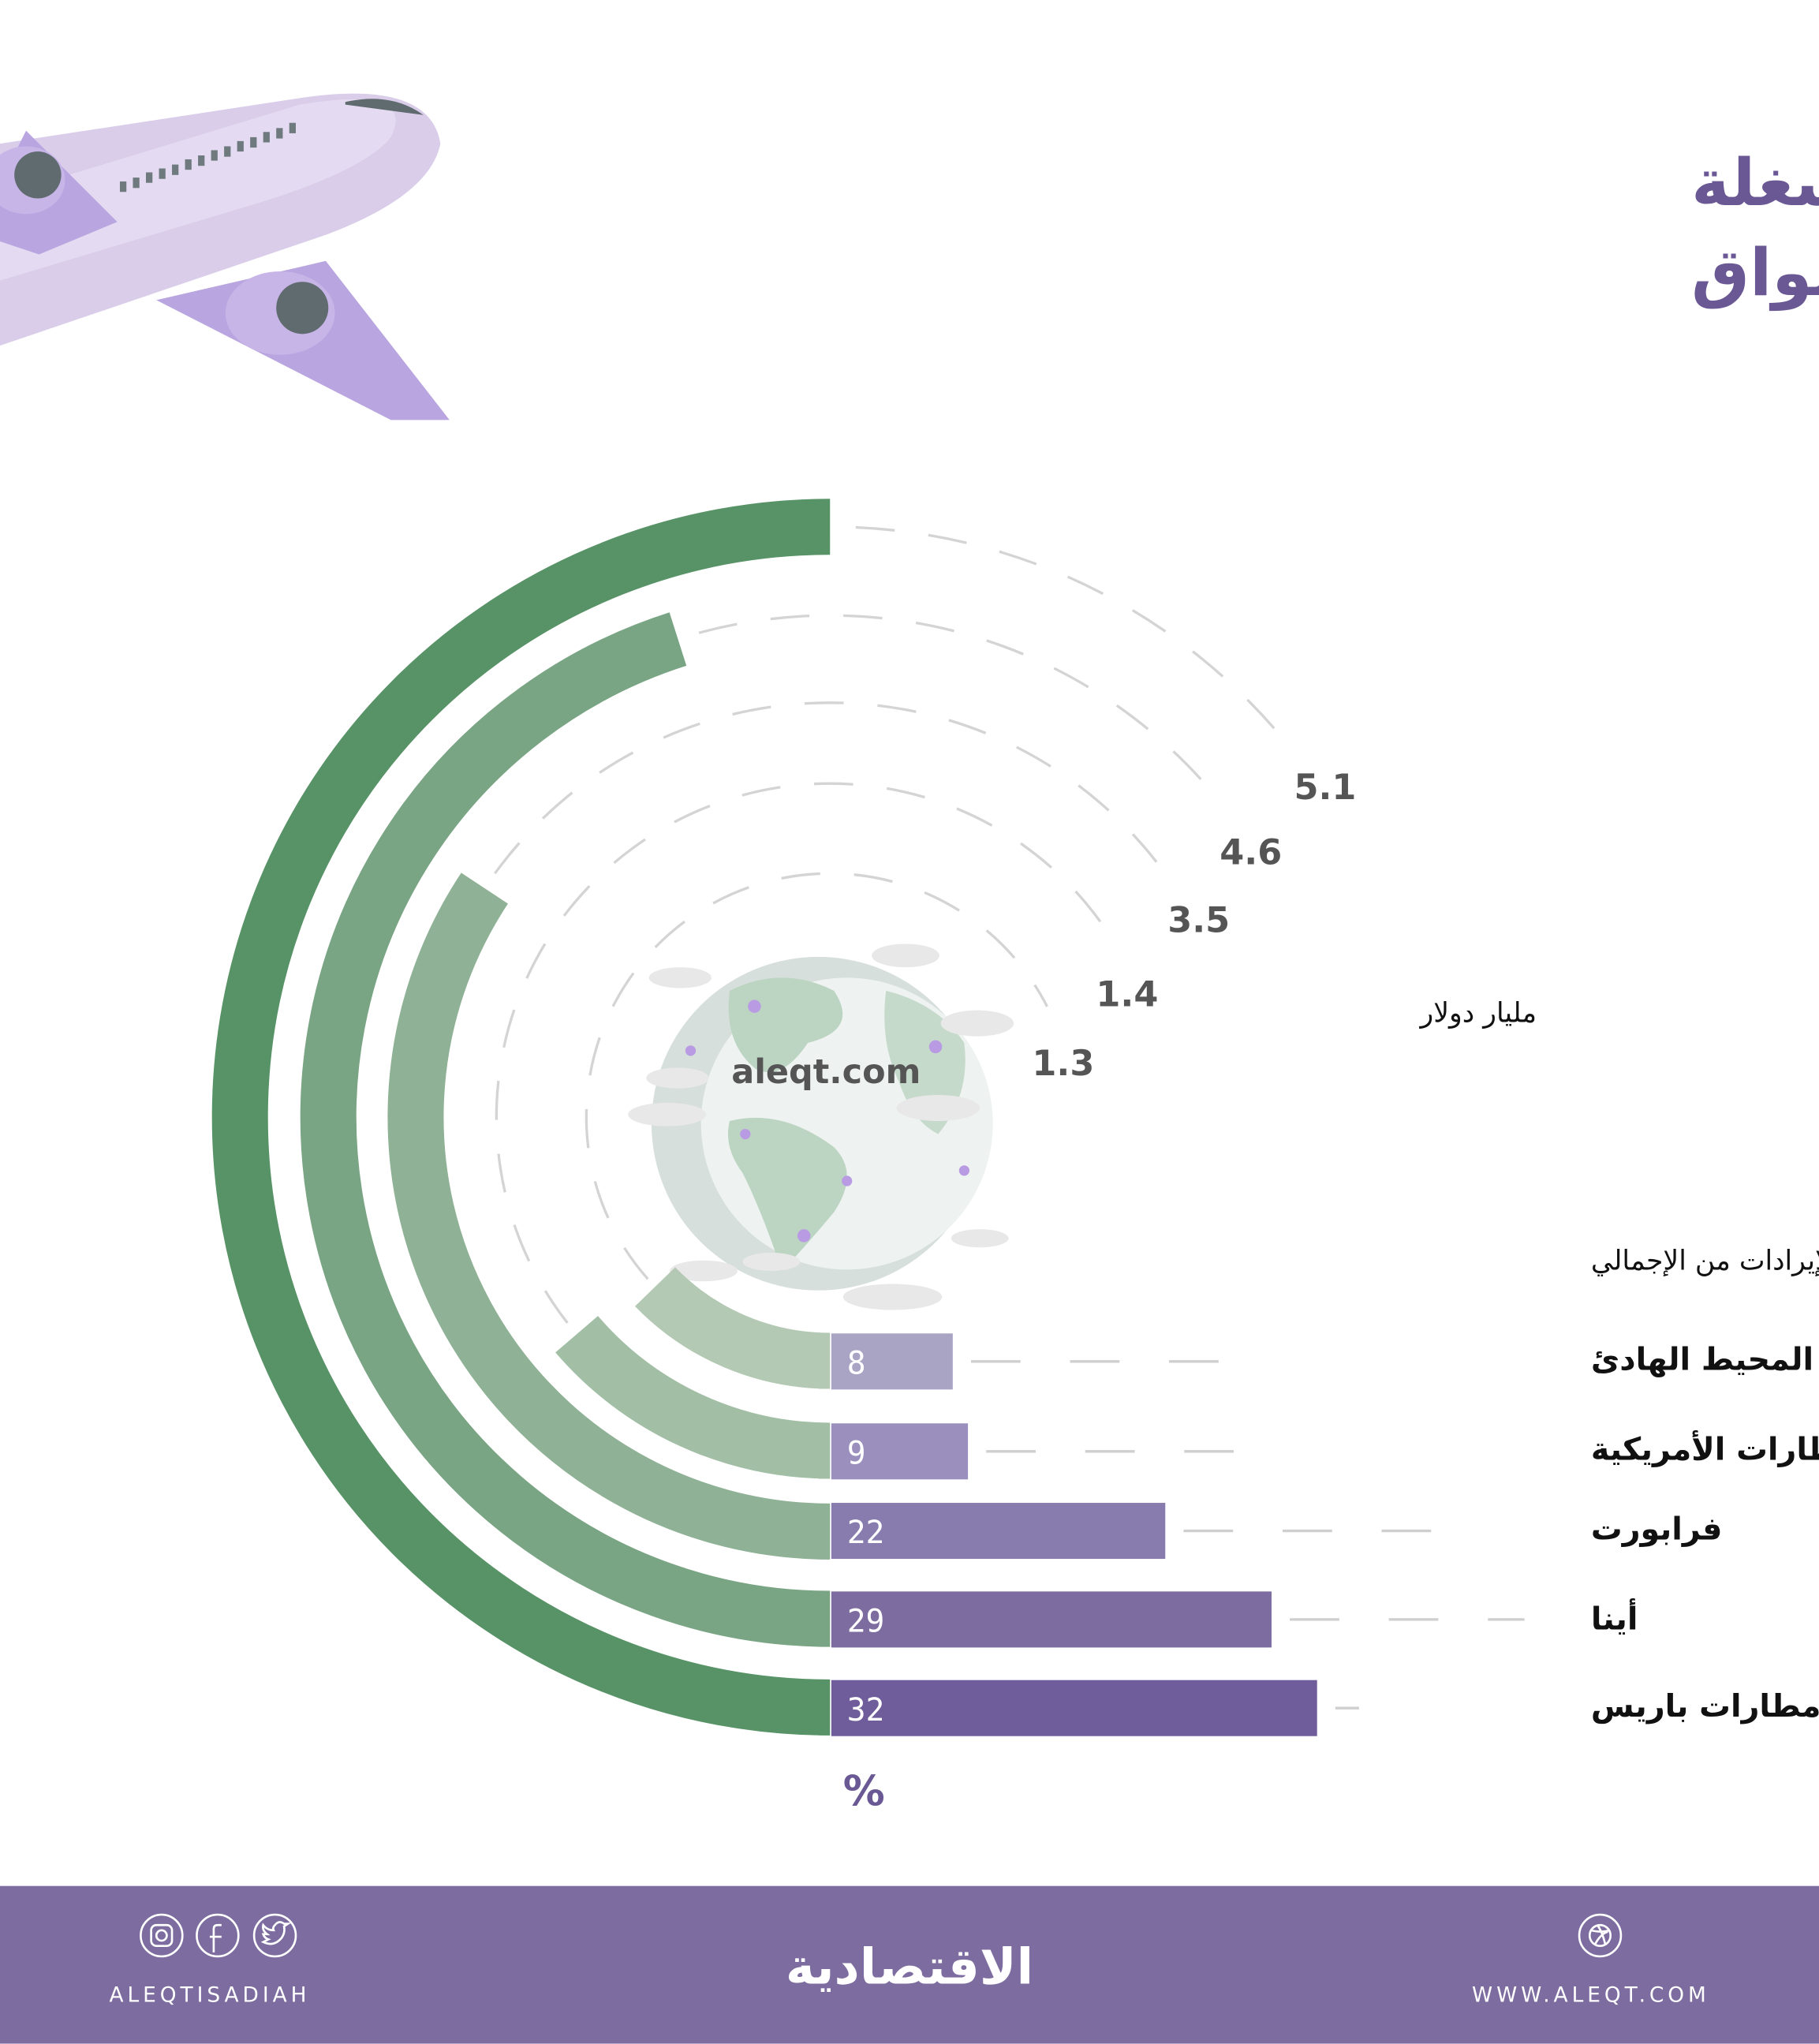  What do you see at coordinates (209, 1995) in the screenshot?
I see `social-handle: ALEQTISADIAH` at bounding box center [209, 1995].